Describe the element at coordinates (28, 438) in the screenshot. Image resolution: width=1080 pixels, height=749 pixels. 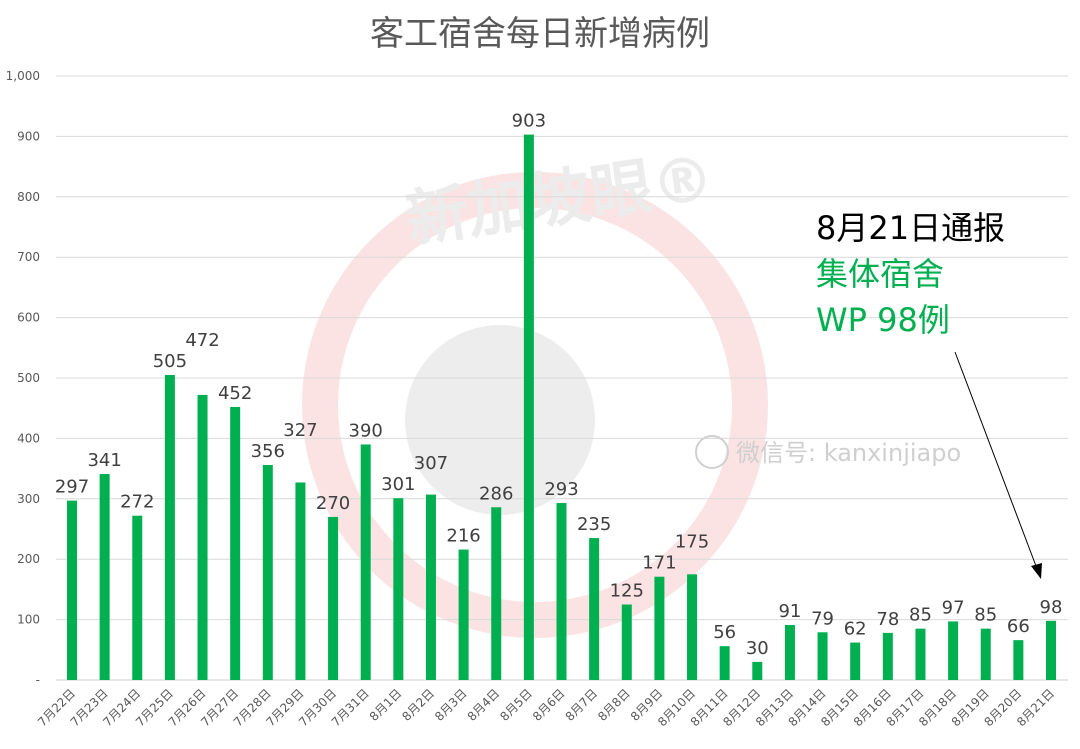
I see `y-tick-label: 400` at that location.